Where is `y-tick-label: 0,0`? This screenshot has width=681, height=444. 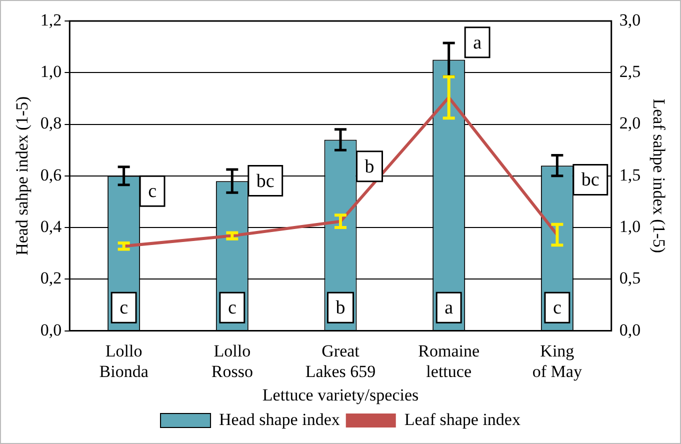 y-tick-label: 0,0 is located at coordinates (51, 330).